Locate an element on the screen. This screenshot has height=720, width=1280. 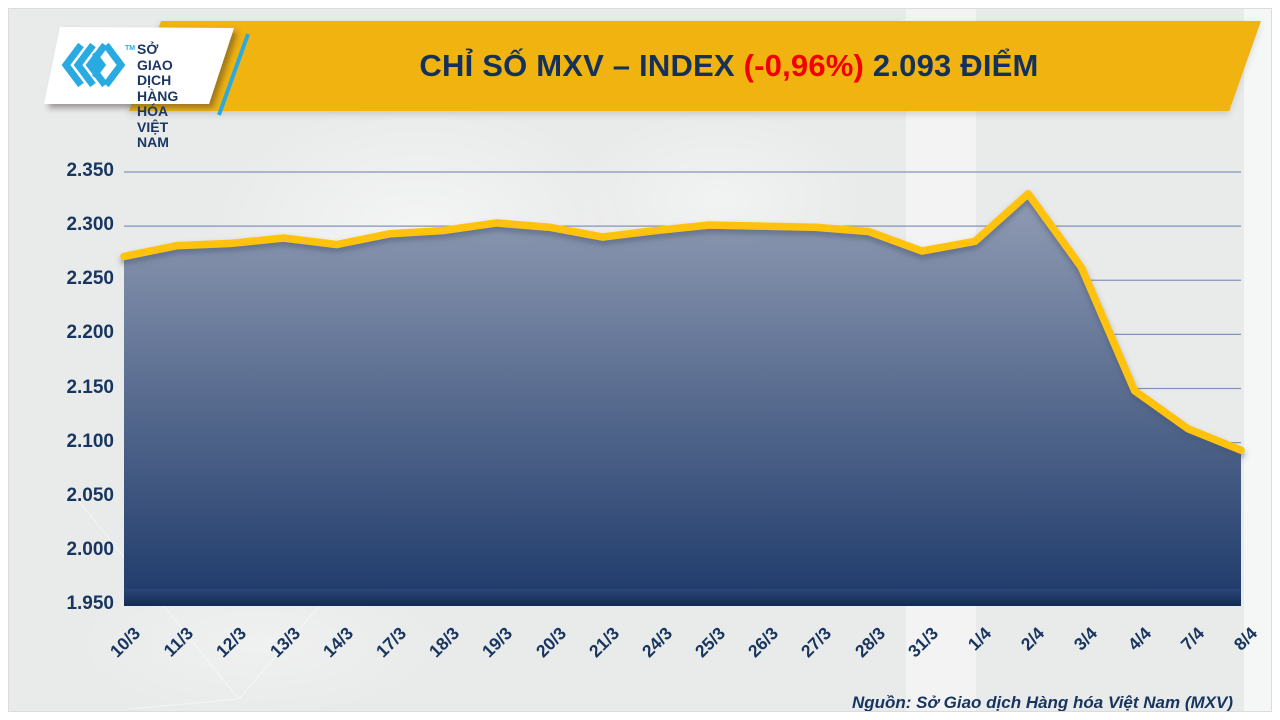
y-tick-label: 2.300 is located at coordinates (90, 225).